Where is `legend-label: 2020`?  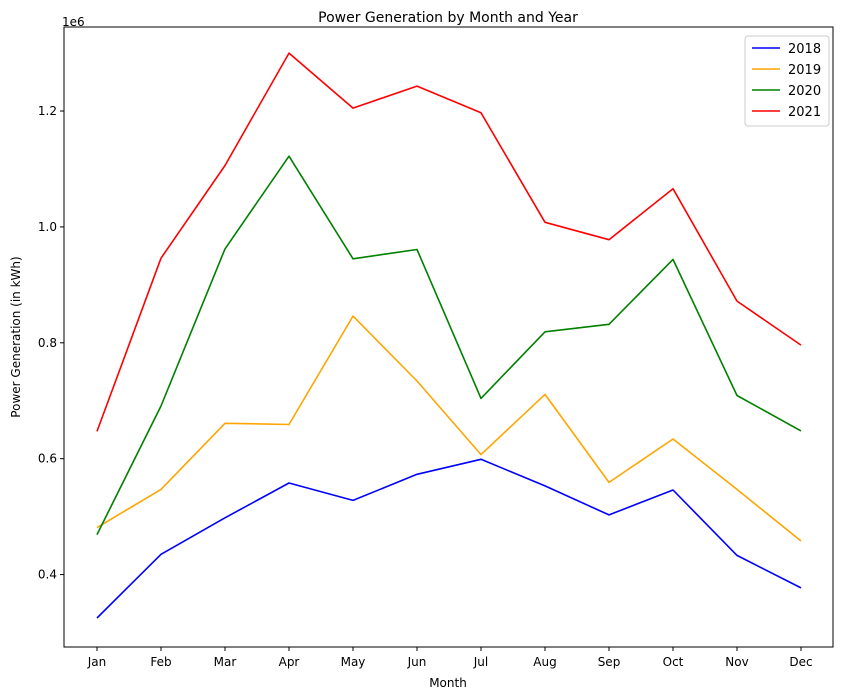 legend-label: 2020 is located at coordinates (804, 91).